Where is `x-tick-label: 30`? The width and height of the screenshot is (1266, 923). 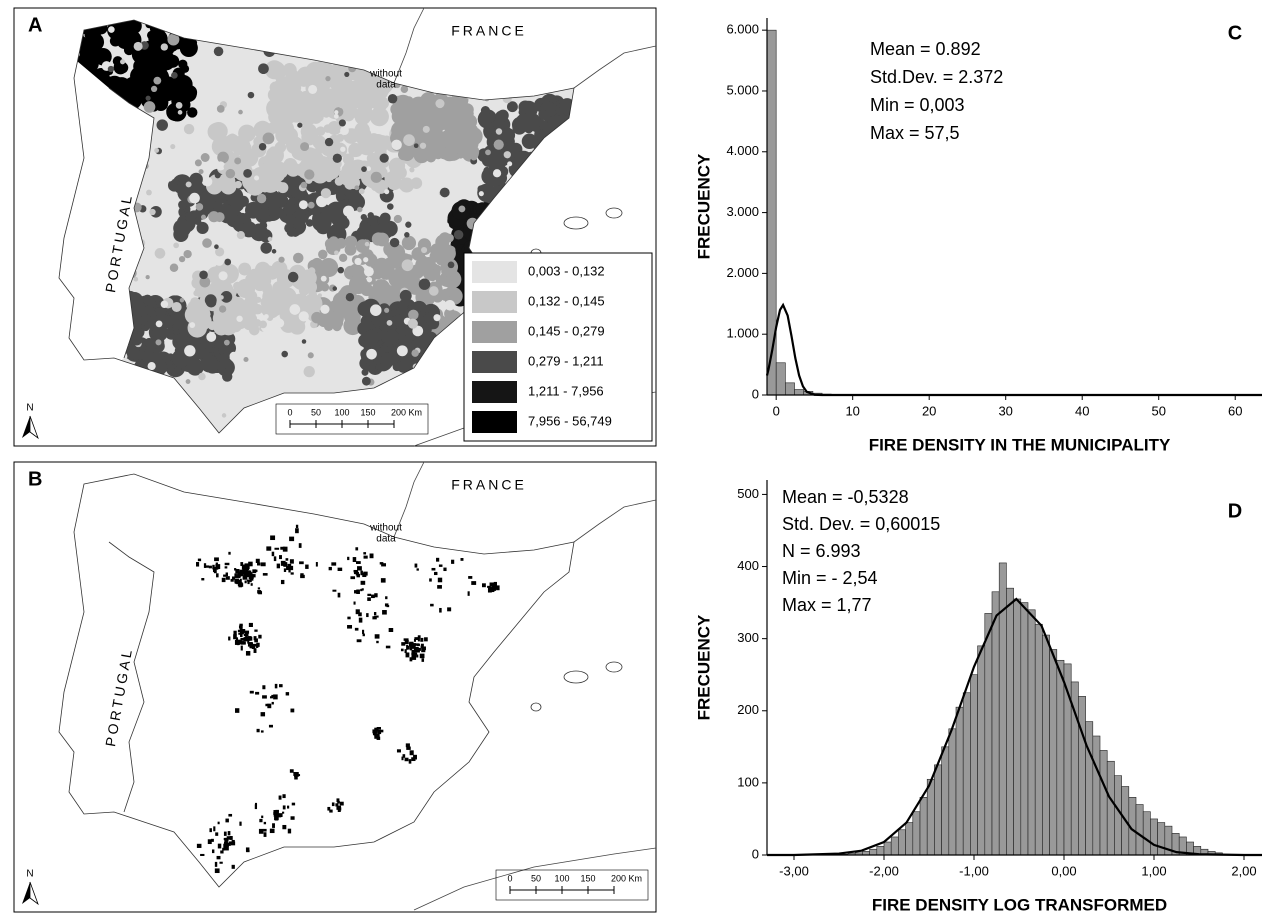
x-tick-label: 30 is located at coordinates (1005, 410).